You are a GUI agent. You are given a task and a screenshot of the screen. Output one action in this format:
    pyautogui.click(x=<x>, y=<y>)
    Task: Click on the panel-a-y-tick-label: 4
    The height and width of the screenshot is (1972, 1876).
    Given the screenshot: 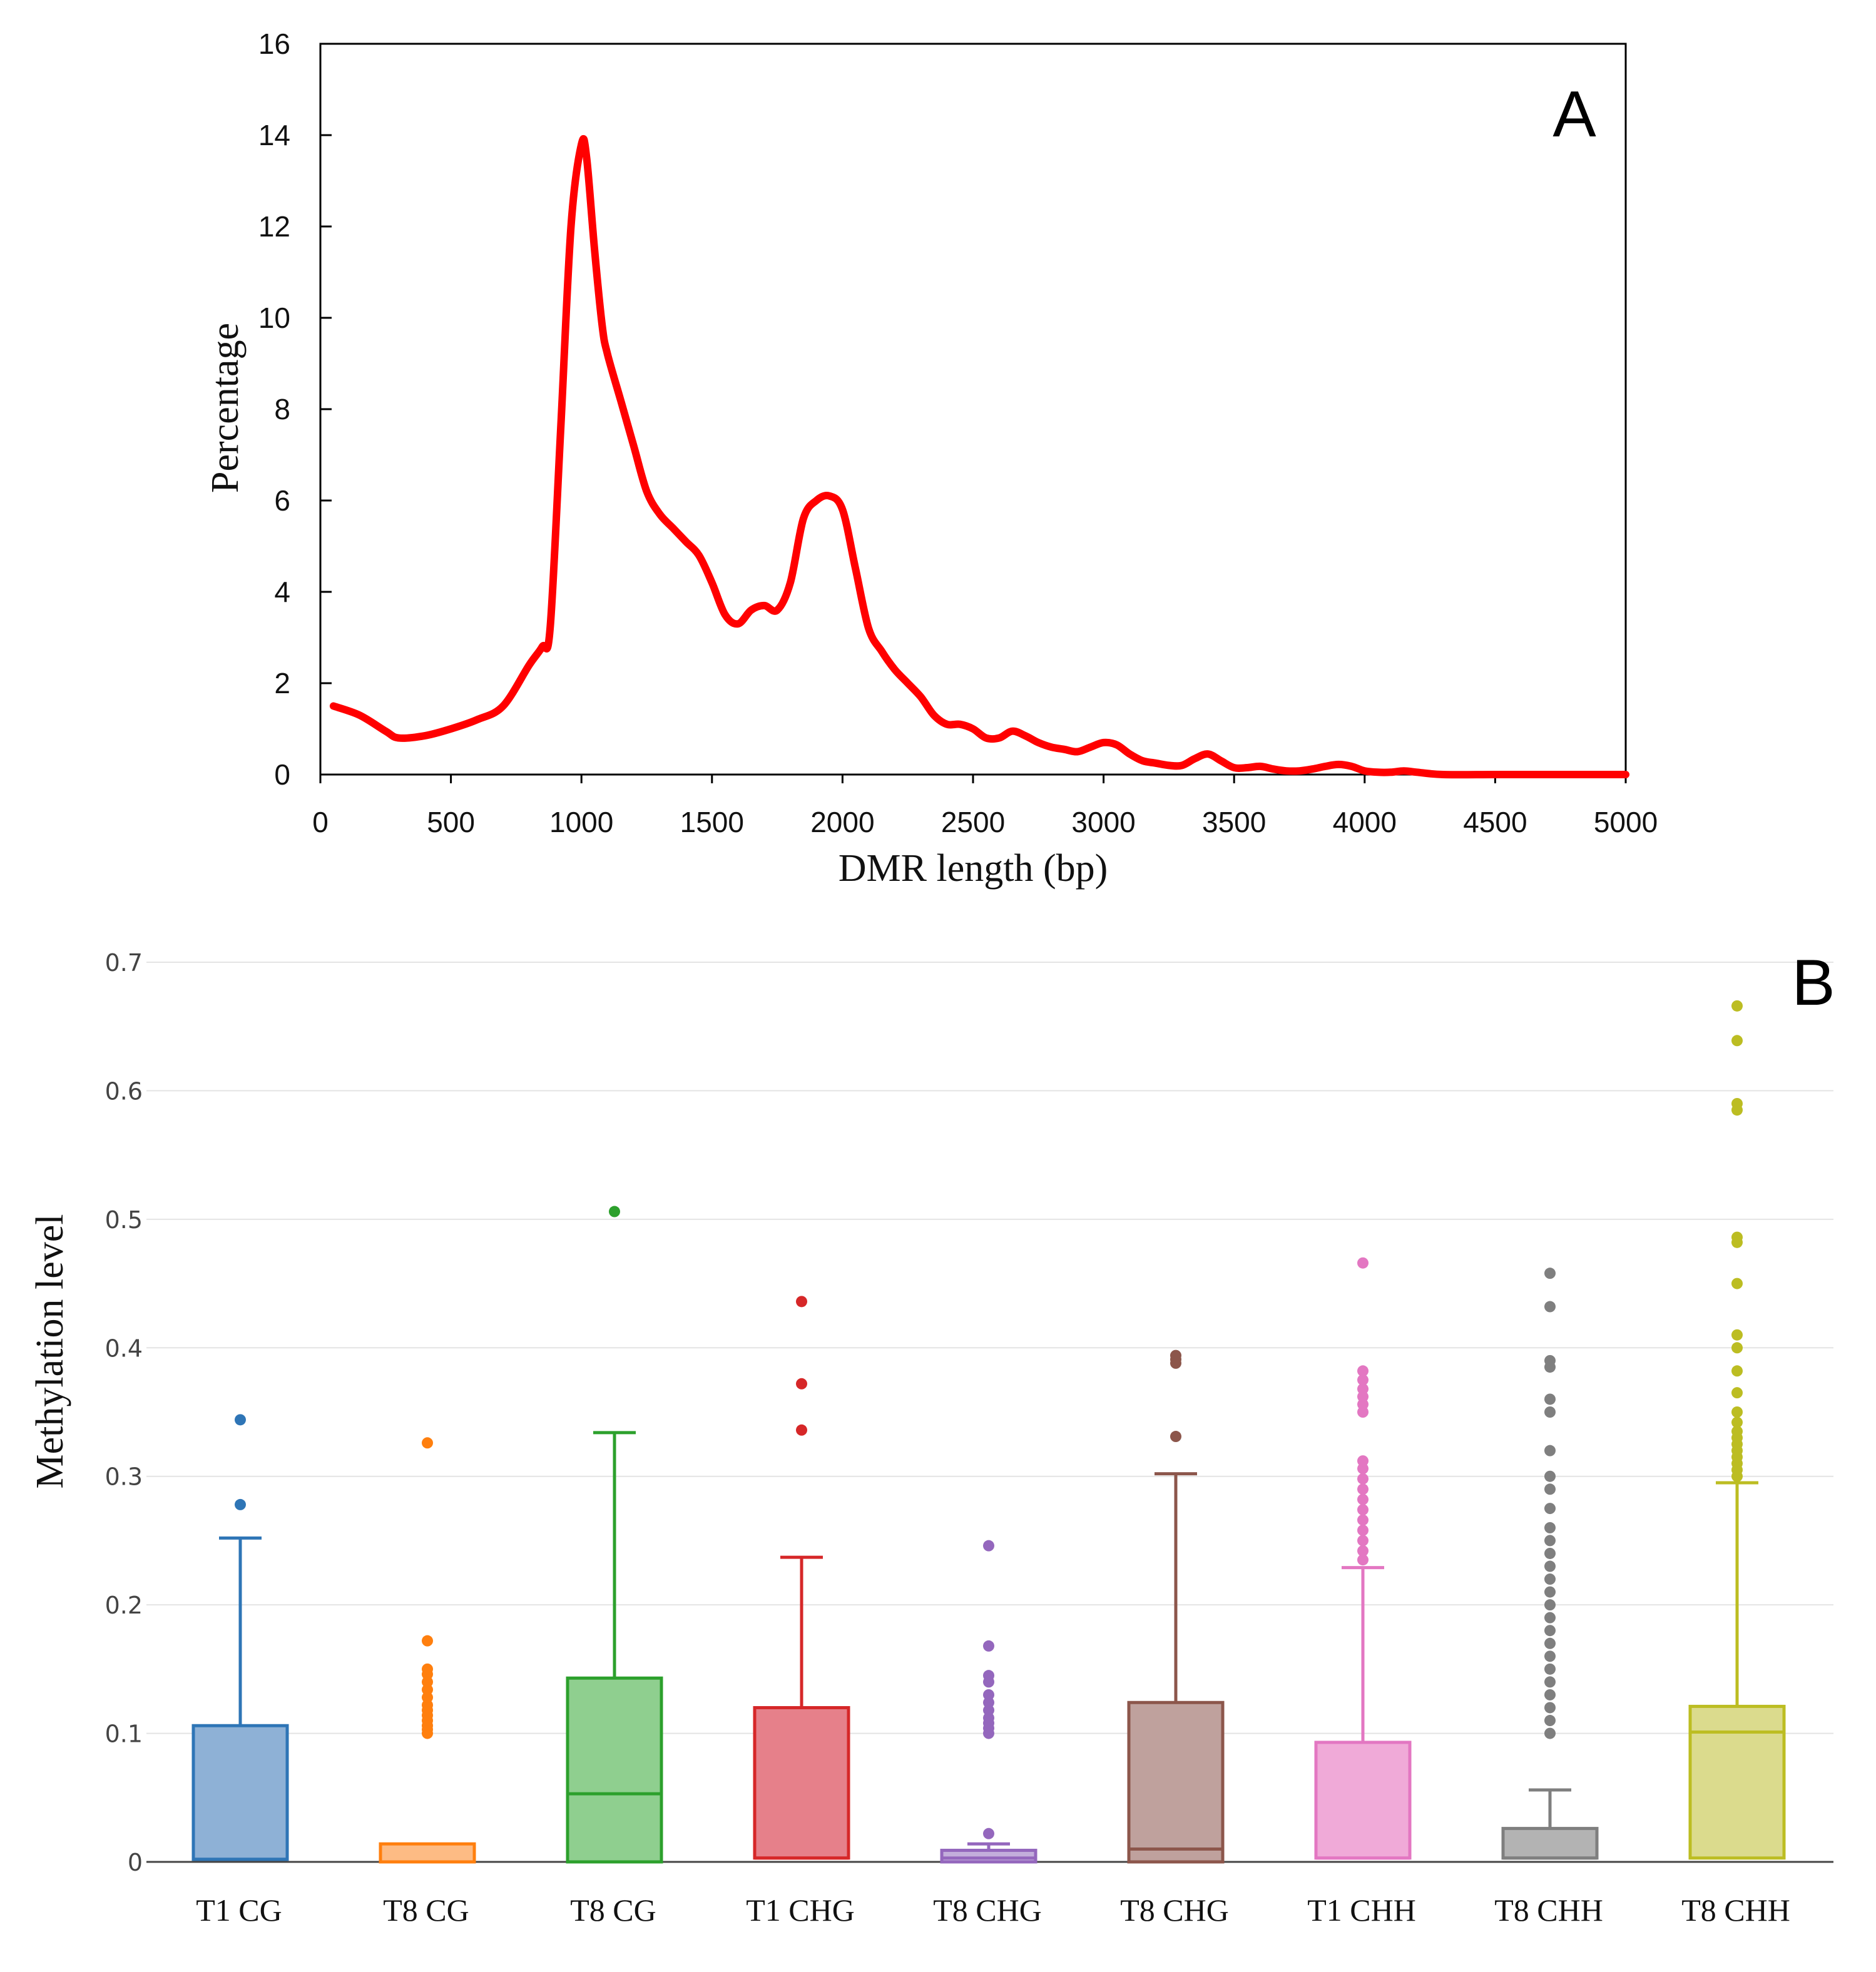 What is the action you would take?
    pyautogui.click(x=282, y=592)
    